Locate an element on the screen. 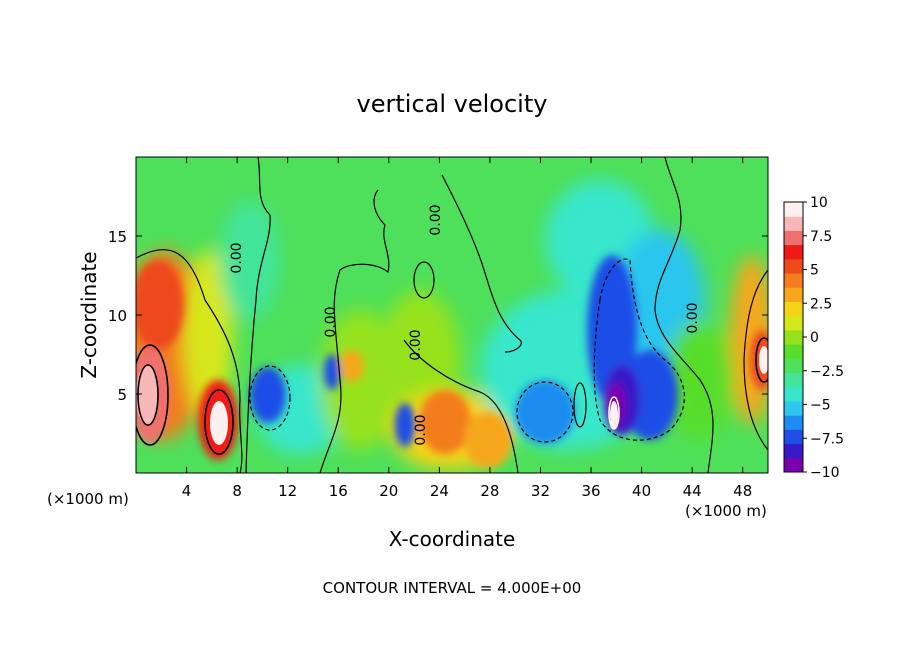  x-tick-label: 28 is located at coordinates (489, 491).